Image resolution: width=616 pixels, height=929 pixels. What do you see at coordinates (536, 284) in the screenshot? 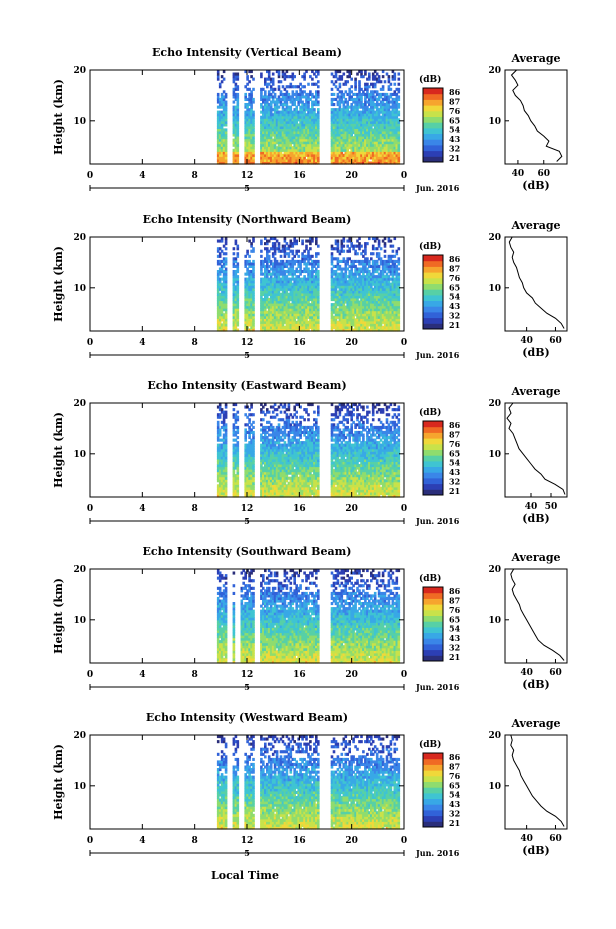
I see `average-frame` at bounding box center [536, 284].